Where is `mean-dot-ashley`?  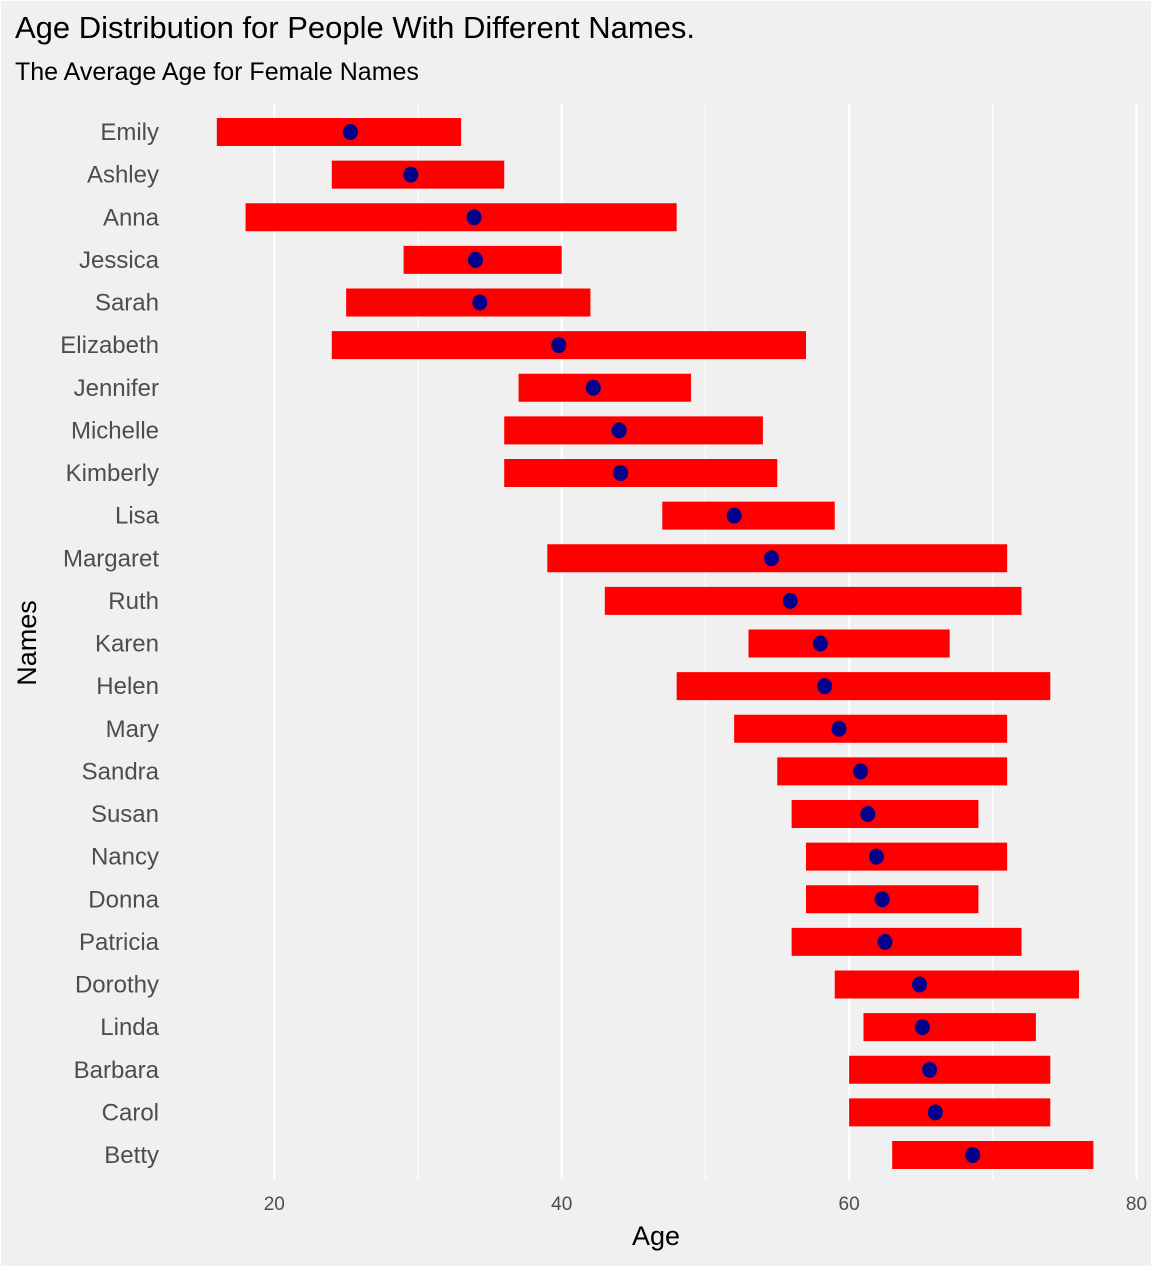 mean-dot-ashley is located at coordinates (411, 174).